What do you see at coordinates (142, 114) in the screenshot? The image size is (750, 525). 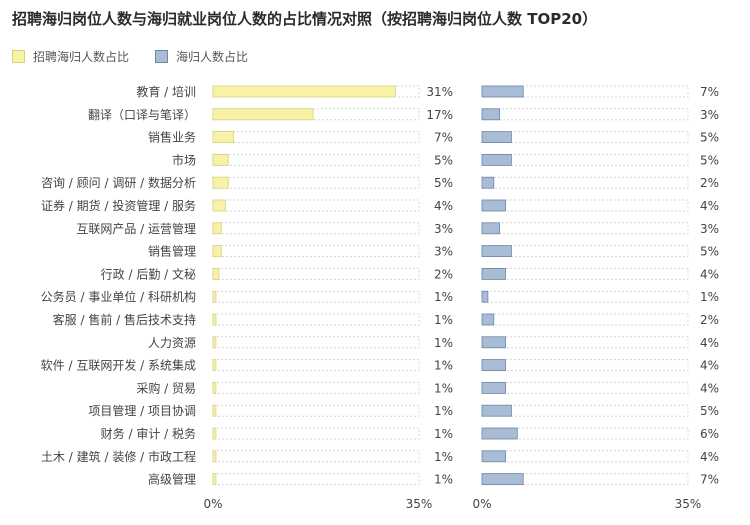 I see `category-label: 翻译（口译与笔译）` at bounding box center [142, 114].